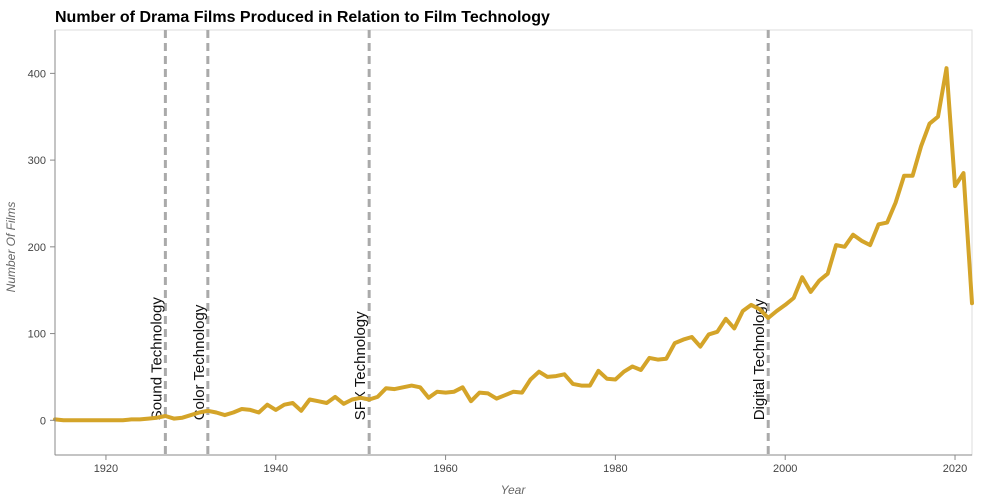  Describe the element at coordinates (759, 359) in the screenshot. I see `event-label: Digital Technology` at that location.